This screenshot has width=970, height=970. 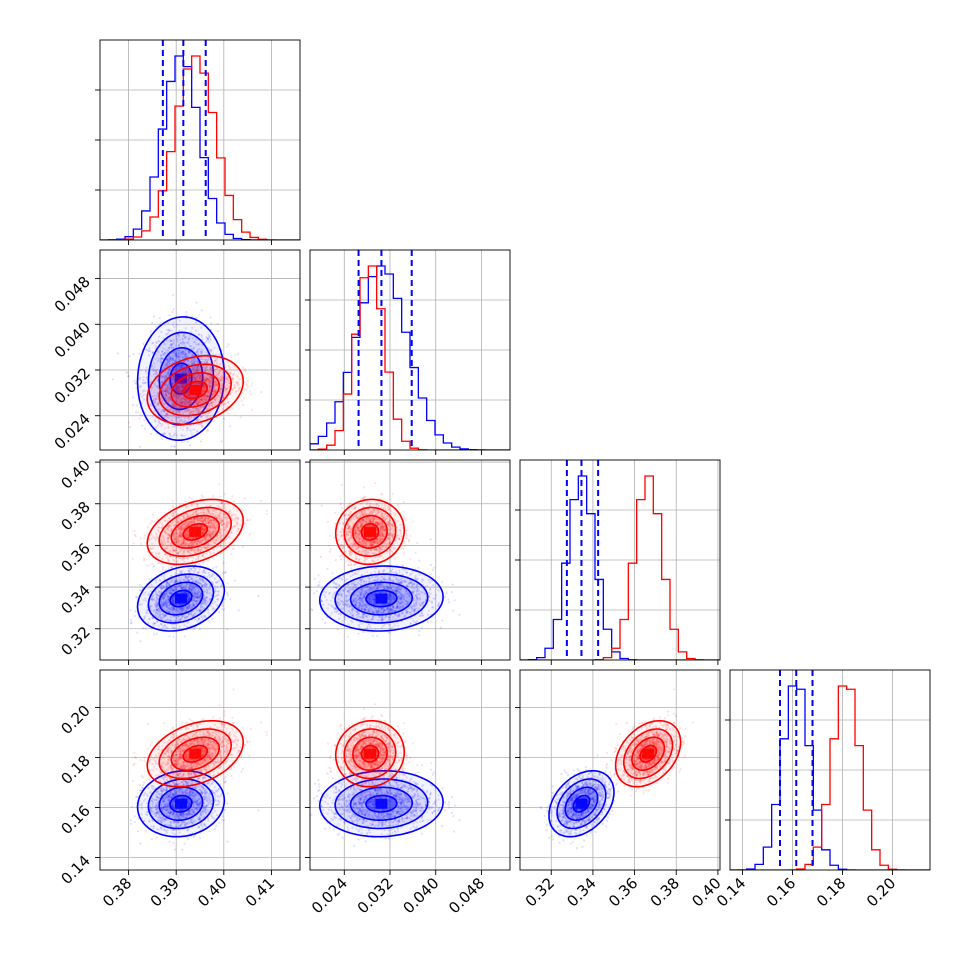 What do you see at coordinates (180, 598) in the screenshot?
I see `density-peak-blue` at bounding box center [180, 598].